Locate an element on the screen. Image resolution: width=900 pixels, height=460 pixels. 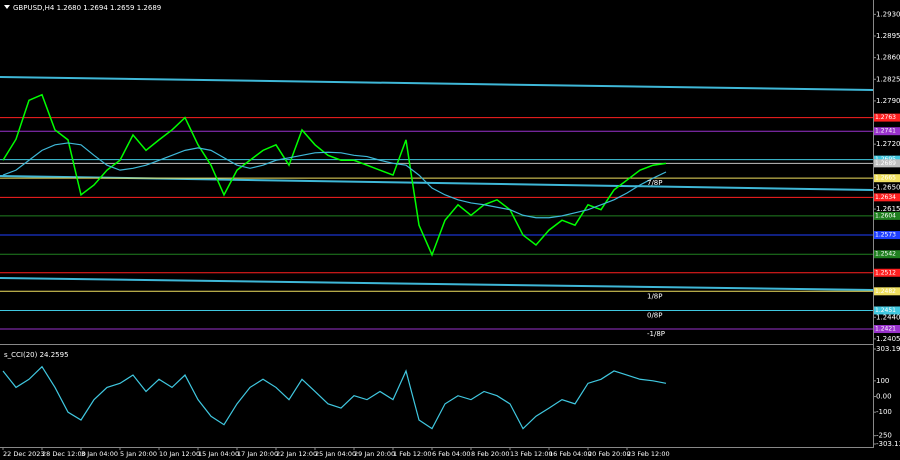
price-tag-label: 1.2665 is located at coordinates (885, 178).